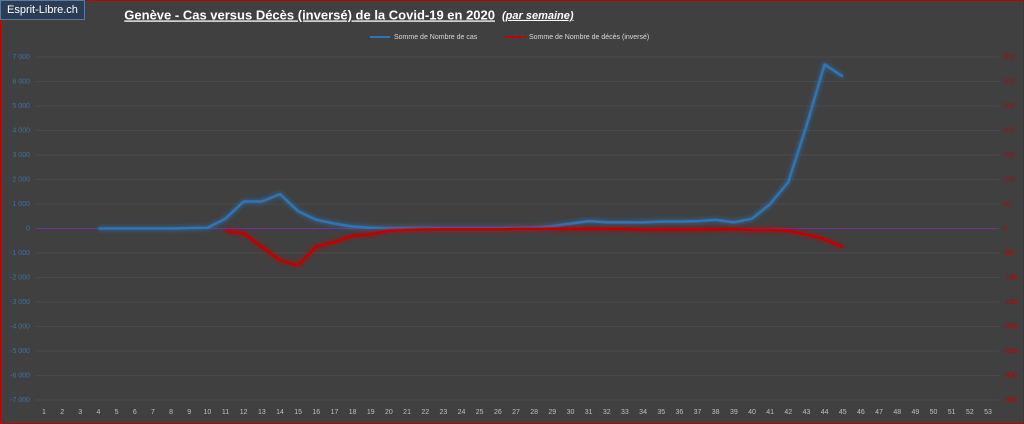  I want to click on y2-tick-label: 150, so click(1009, 155).